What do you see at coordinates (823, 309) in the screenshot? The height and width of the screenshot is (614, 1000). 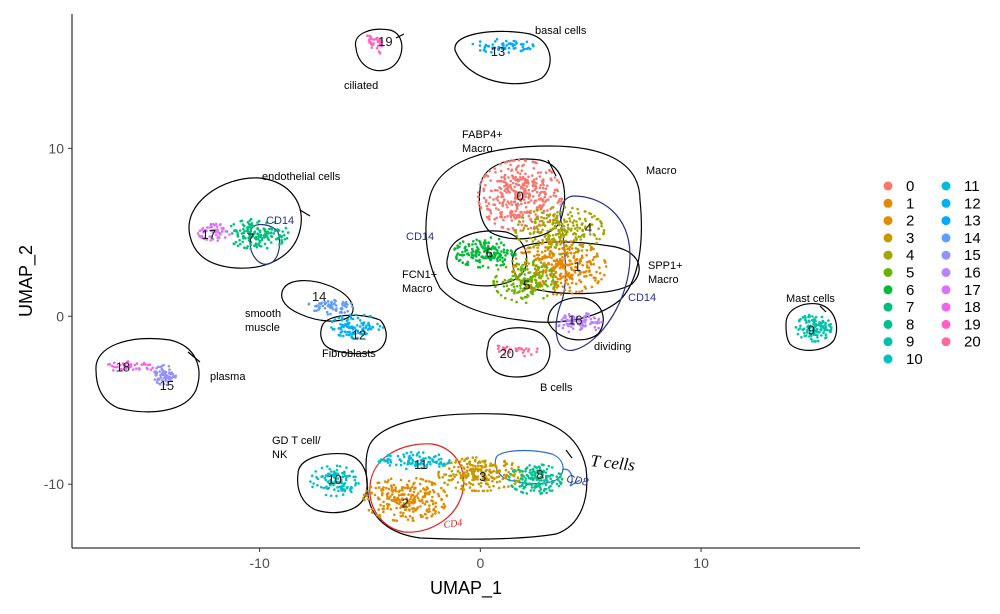 I see `outline-mast-tick` at bounding box center [823, 309].